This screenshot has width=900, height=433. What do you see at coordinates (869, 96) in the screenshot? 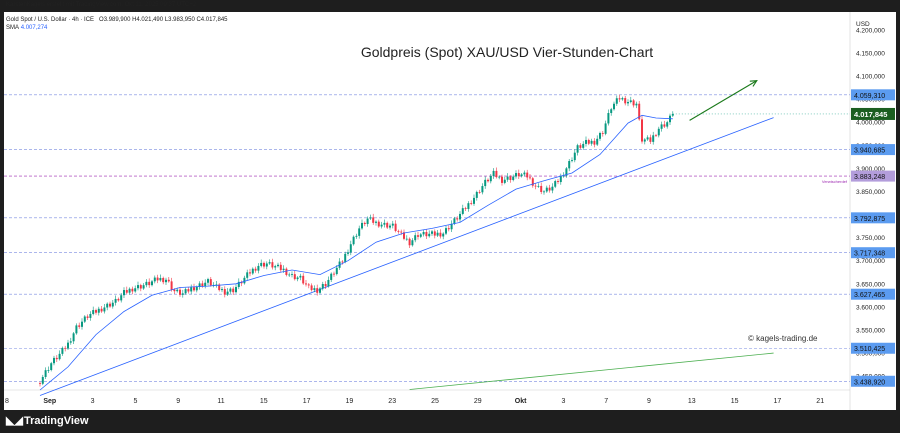
I see `level-label: 4.059,310` at bounding box center [869, 96].